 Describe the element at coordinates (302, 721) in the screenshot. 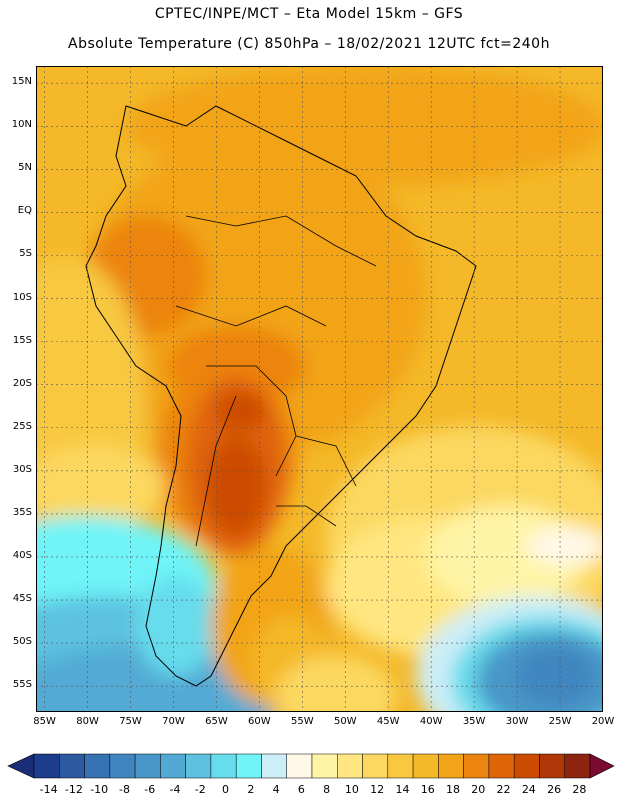

I see `longitude-label: 55W` at that location.